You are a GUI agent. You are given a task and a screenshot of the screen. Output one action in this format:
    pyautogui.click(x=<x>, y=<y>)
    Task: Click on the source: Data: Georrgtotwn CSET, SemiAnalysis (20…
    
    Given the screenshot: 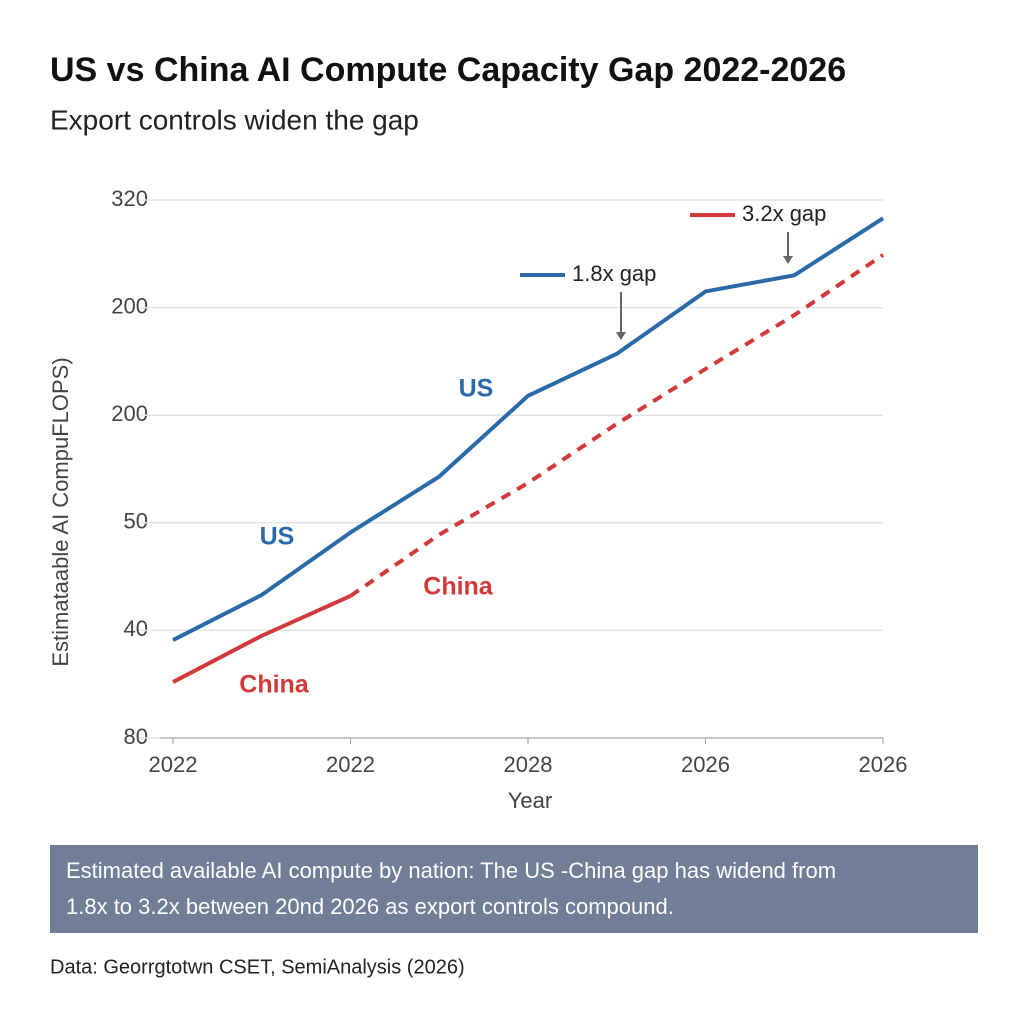 What is the action you would take?
    pyautogui.click(x=257, y=967)
    